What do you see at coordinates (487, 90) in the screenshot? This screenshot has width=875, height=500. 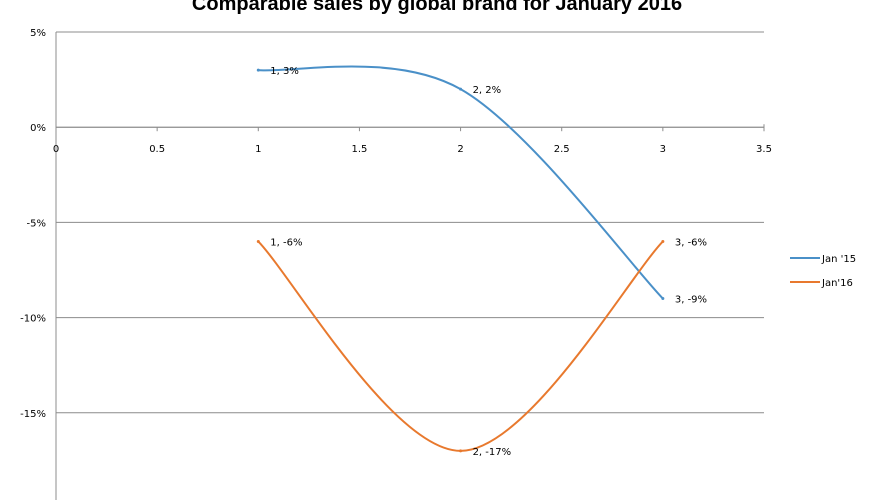 I see `data-label: 2, 2%` at bounding box center [487, 90].